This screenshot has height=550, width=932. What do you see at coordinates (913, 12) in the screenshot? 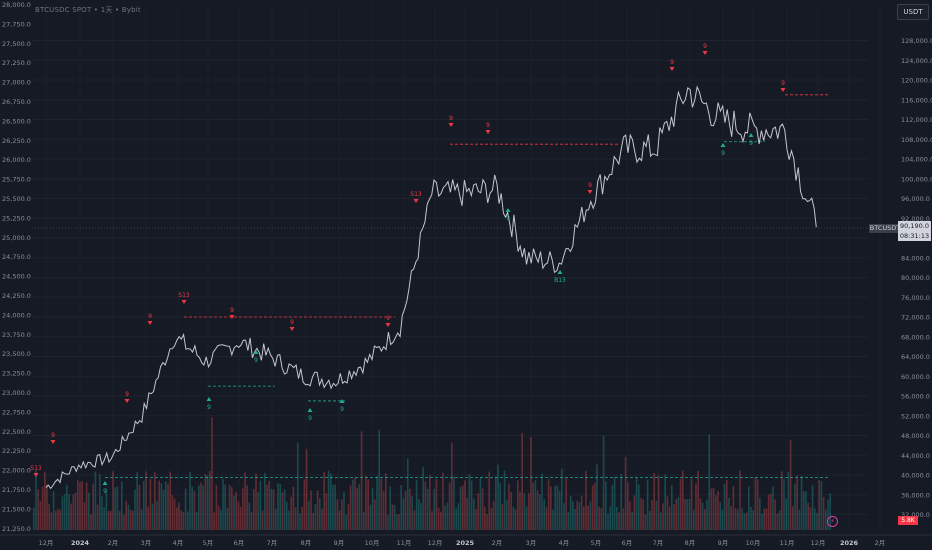
I see `currency-button: USDT` at bounding box center [913, 12].